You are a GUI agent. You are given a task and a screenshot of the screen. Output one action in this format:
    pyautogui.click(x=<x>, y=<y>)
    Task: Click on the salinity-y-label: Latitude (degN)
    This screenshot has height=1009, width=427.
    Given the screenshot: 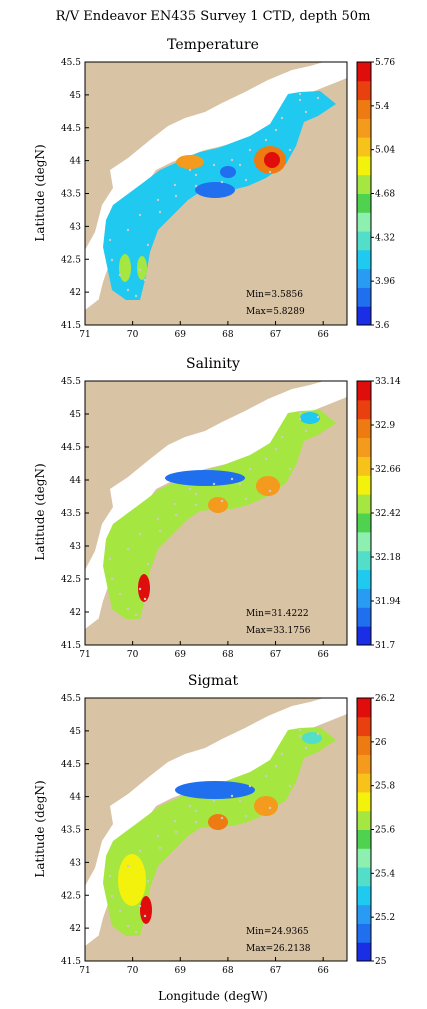 What is the action you would take?
    pyautogui.click(x=40, y=511)
    